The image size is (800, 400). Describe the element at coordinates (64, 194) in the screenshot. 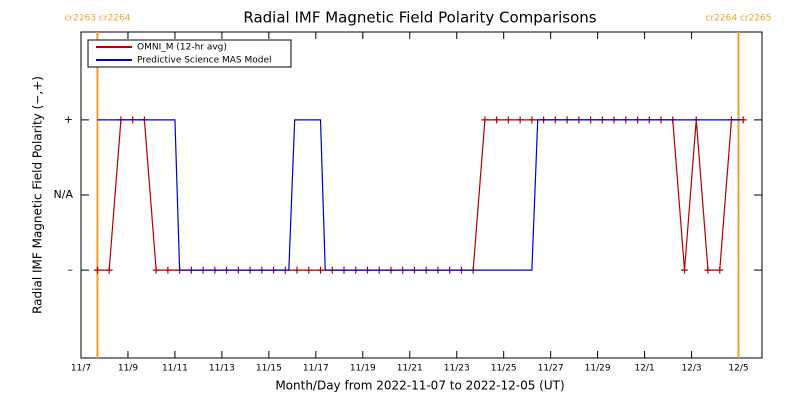

I see `y-tick-label: N/A` at that location.